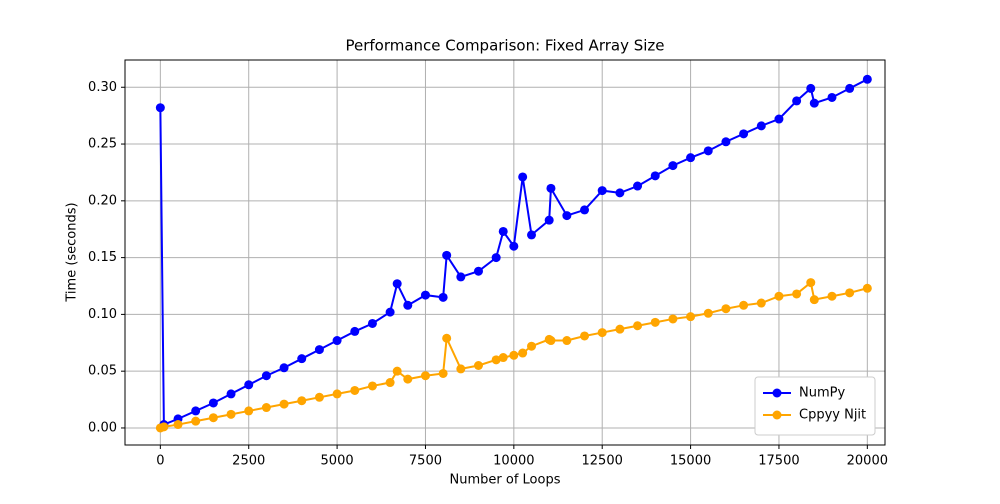 The image size is (1000, 504). I want to click on x-axis-label: Number of Loops, so click(505, 480).